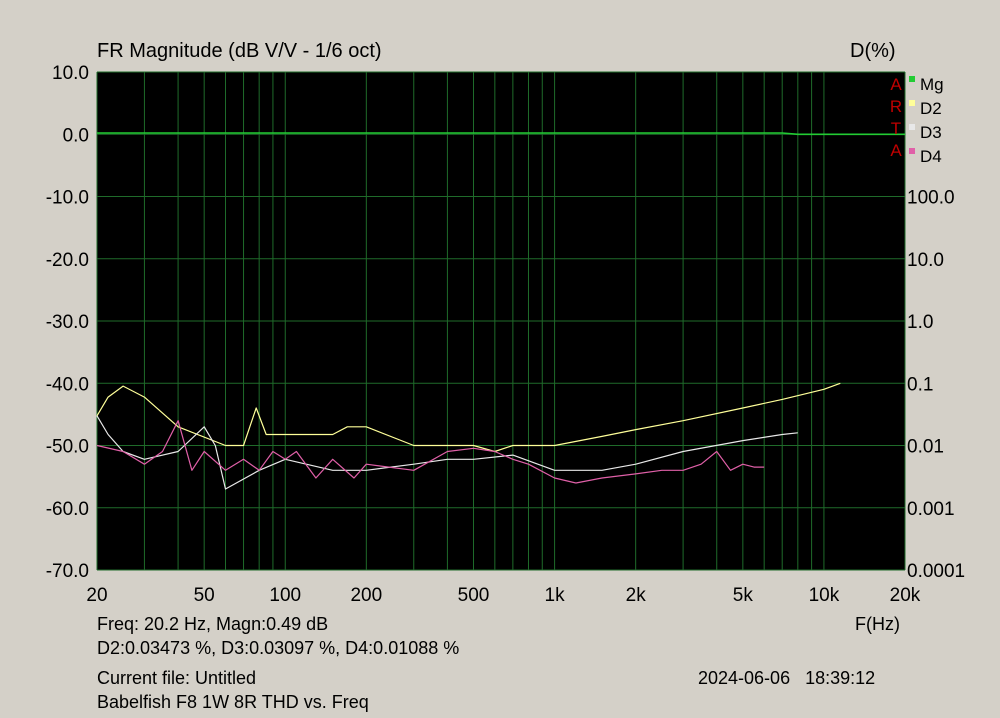 The image size is (1000, 718). What do you see at coordinates (501, 134) in the screenshot?
I see `series-line-mg` at bounding box center [501, 134].